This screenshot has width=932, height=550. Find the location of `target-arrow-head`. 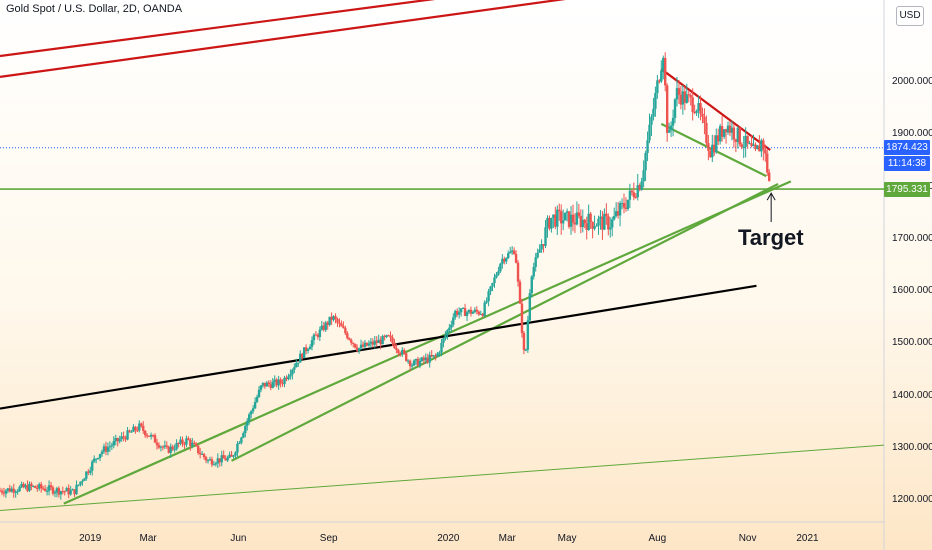

target-arrow-head is located at coordinates (771, 196).